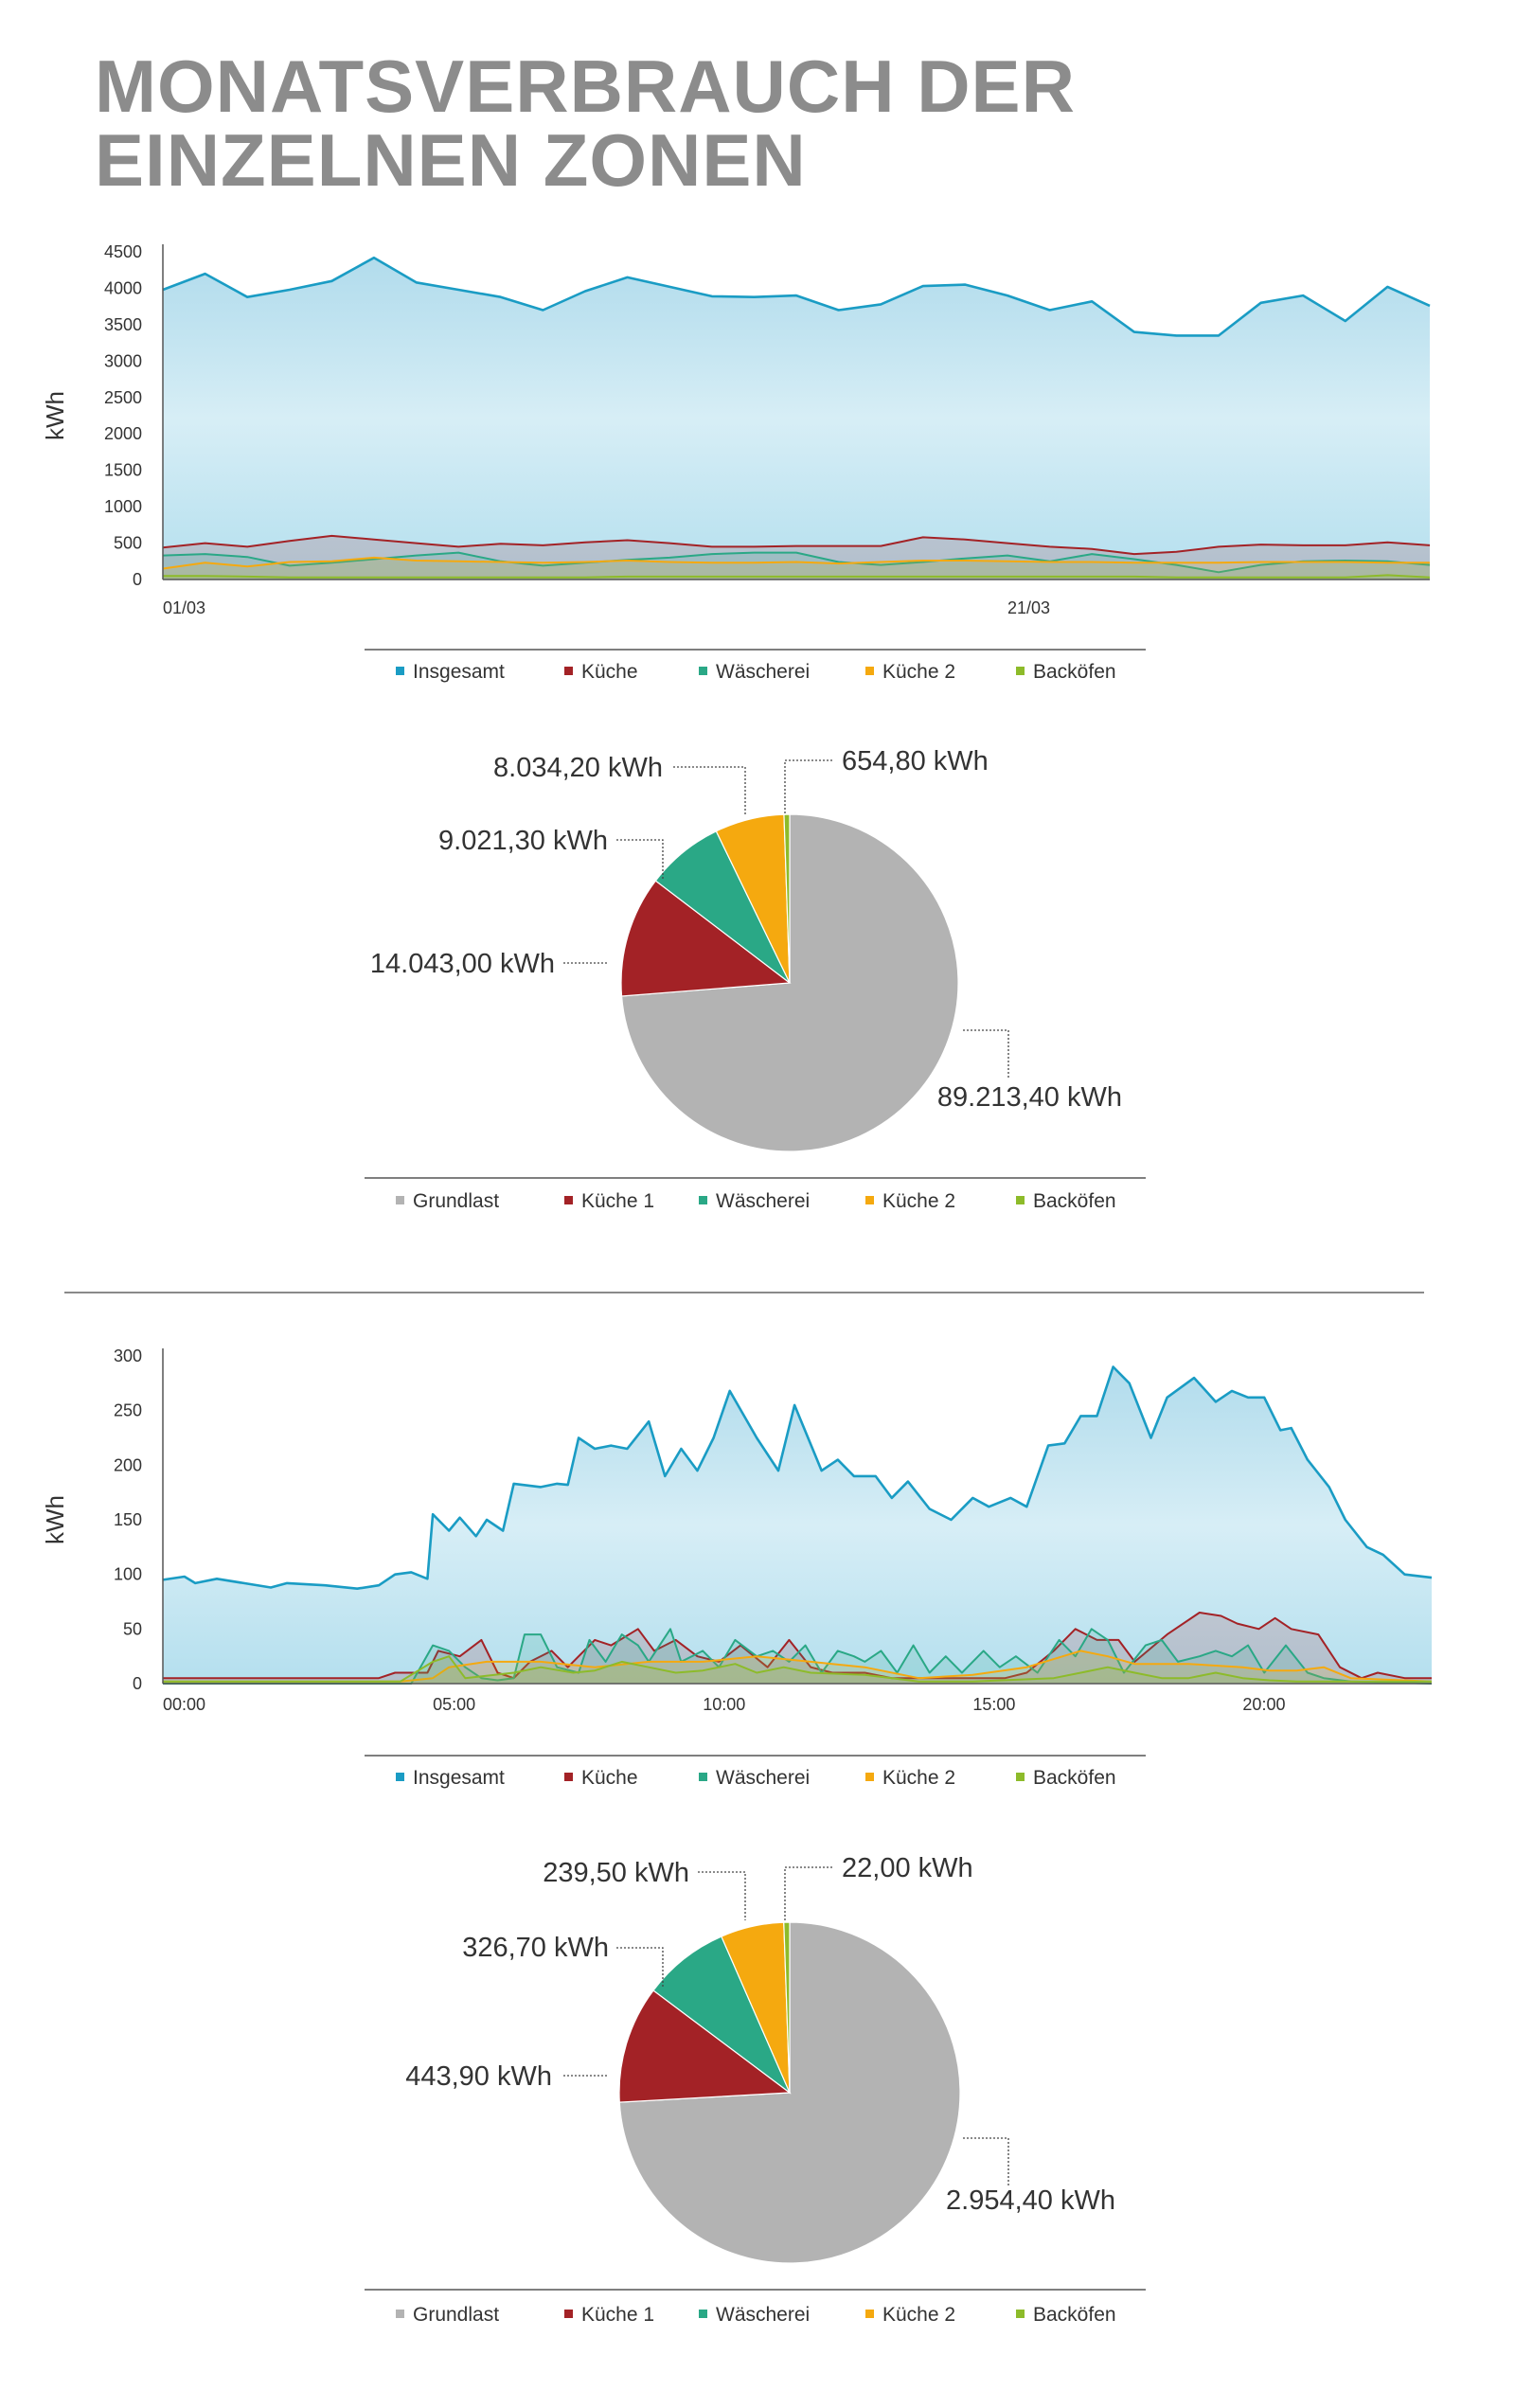 The width and height of the screenshot is (1515, 2408). I want to click on y-tick-label: 100, so click(128, 1574).